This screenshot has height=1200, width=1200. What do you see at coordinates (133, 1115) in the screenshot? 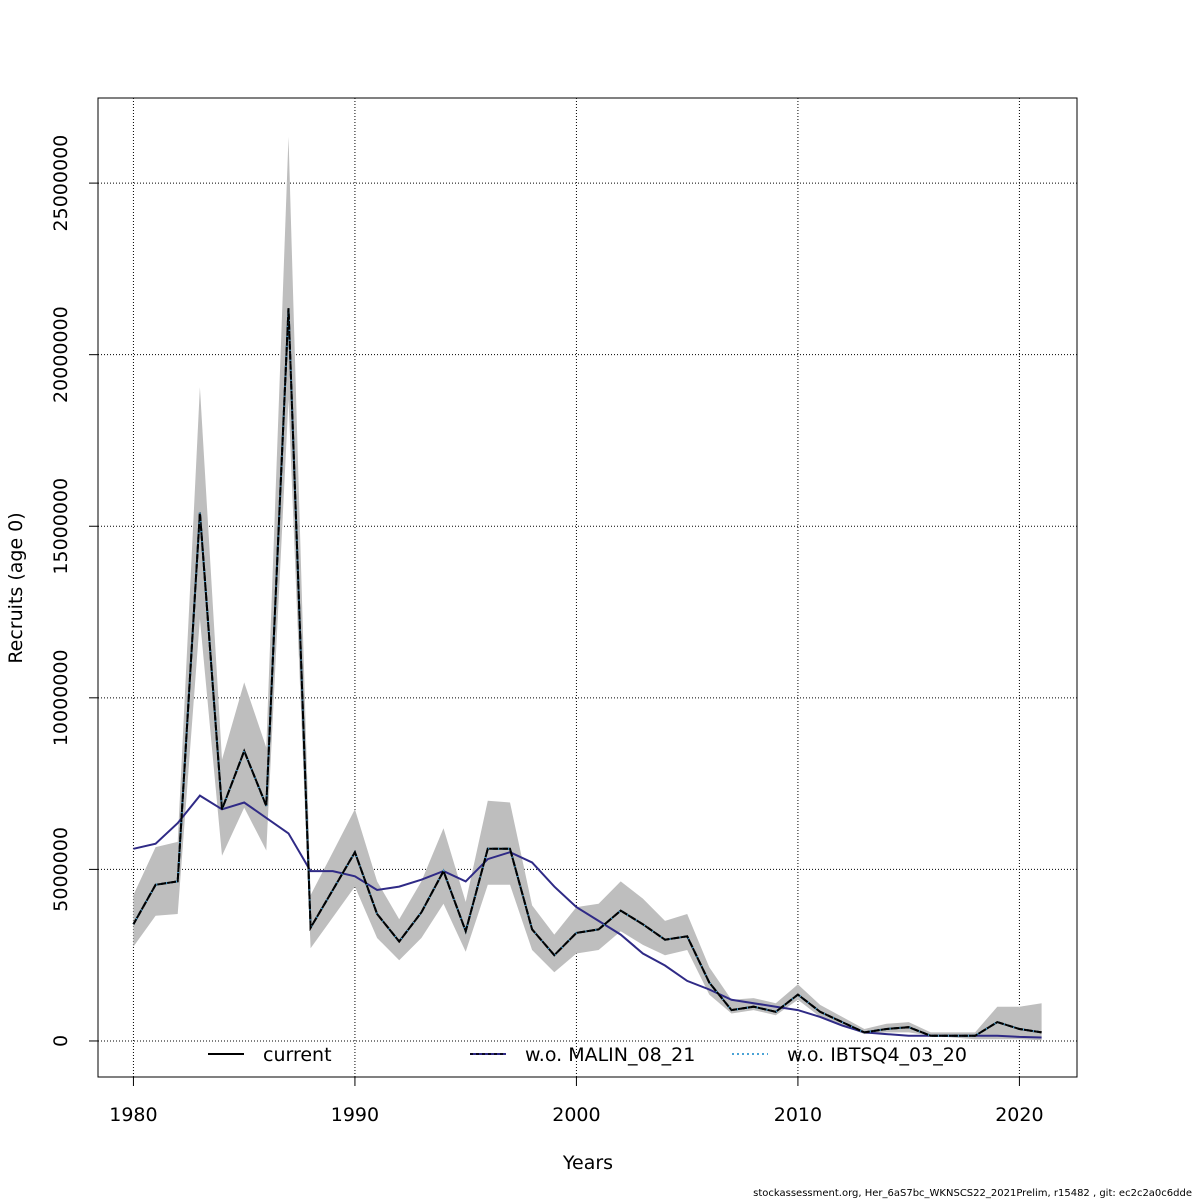
I see `x-tick-label: 1980` at bounding box center [133, 1115].